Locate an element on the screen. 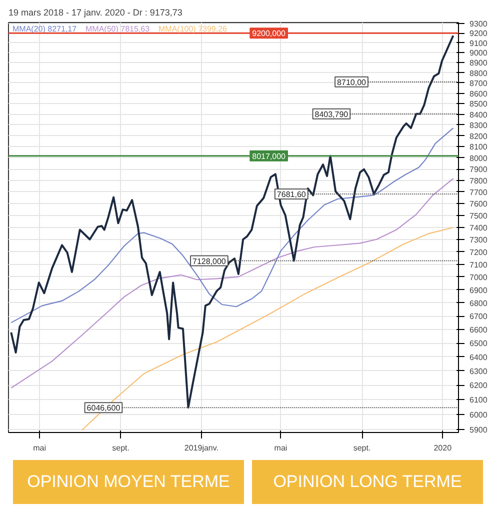  ref-line-label: 9200,000 is located at coordinates (269, 33).